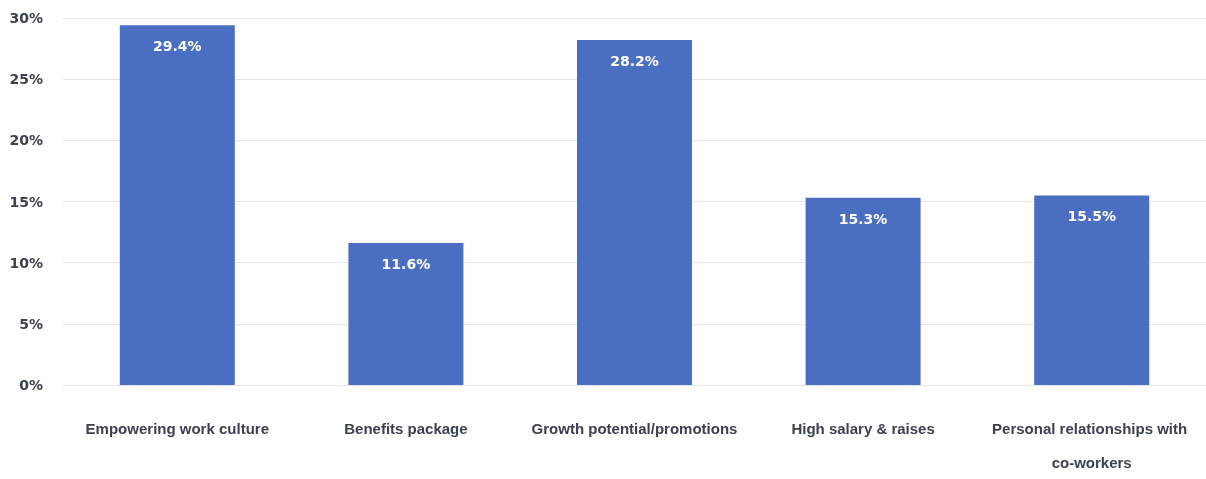  Describe the element at coordinates (863, 218) in the screenshot. I see `data-label: 15.3%` at that location.